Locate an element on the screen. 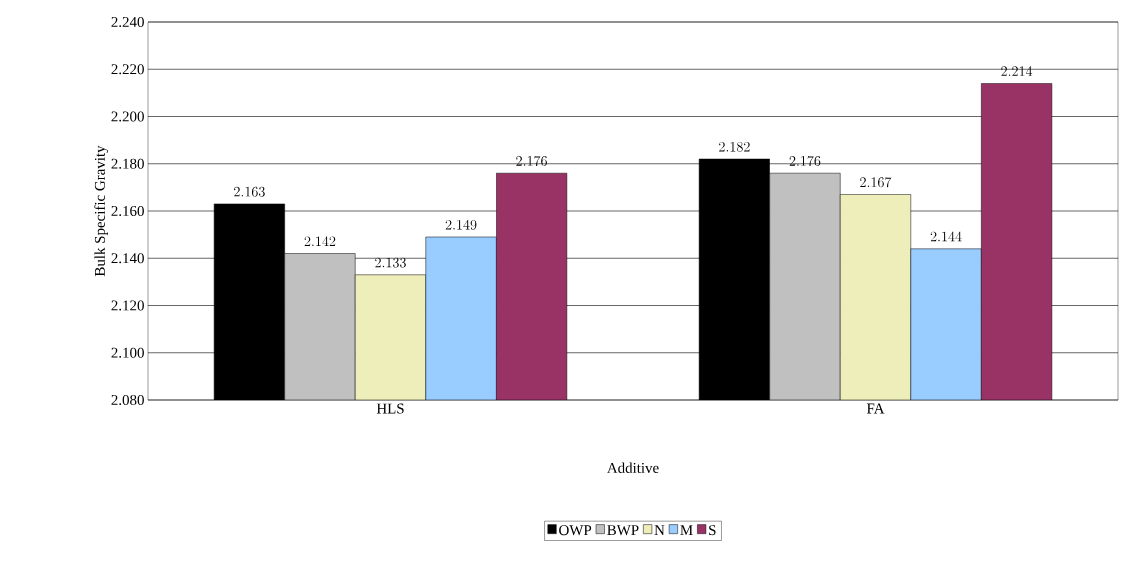  legend-label: BWP is located at coordinates (623, 530).